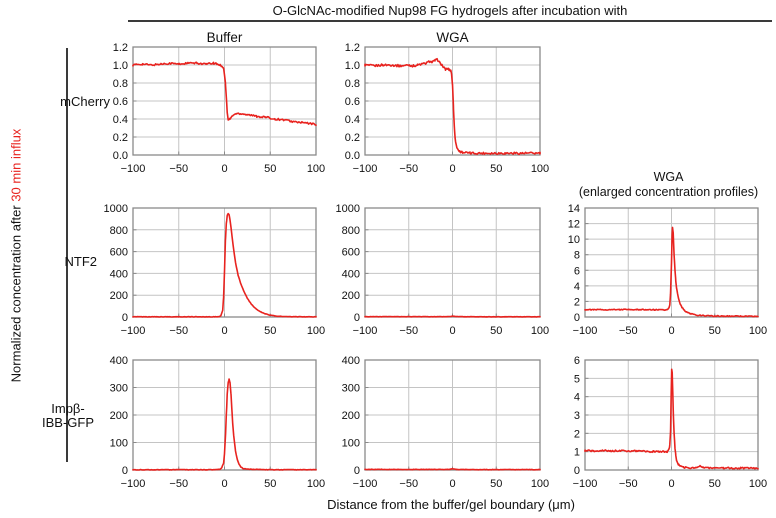  I want to click on row-label-impb: Impβ- IBB-GFP, so click(68, 416).